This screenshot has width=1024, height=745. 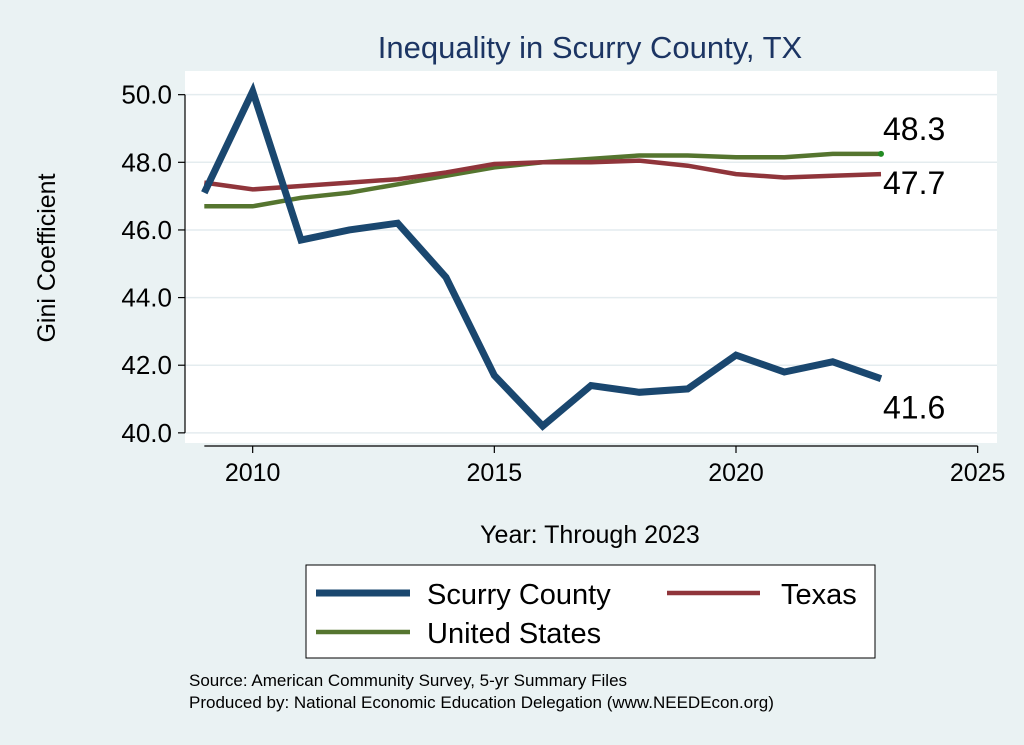 I want to click on x-tick-label: 2020, so click(x=736, y=473).